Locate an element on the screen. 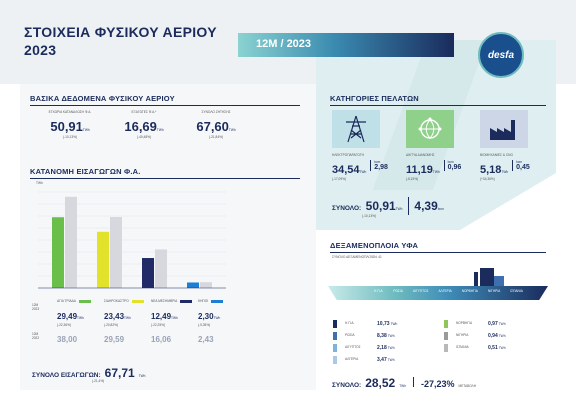 Image resolution: width=576 pixels, height=412 pixels. country-value: 8,38 is located at coordinates (382, 336).